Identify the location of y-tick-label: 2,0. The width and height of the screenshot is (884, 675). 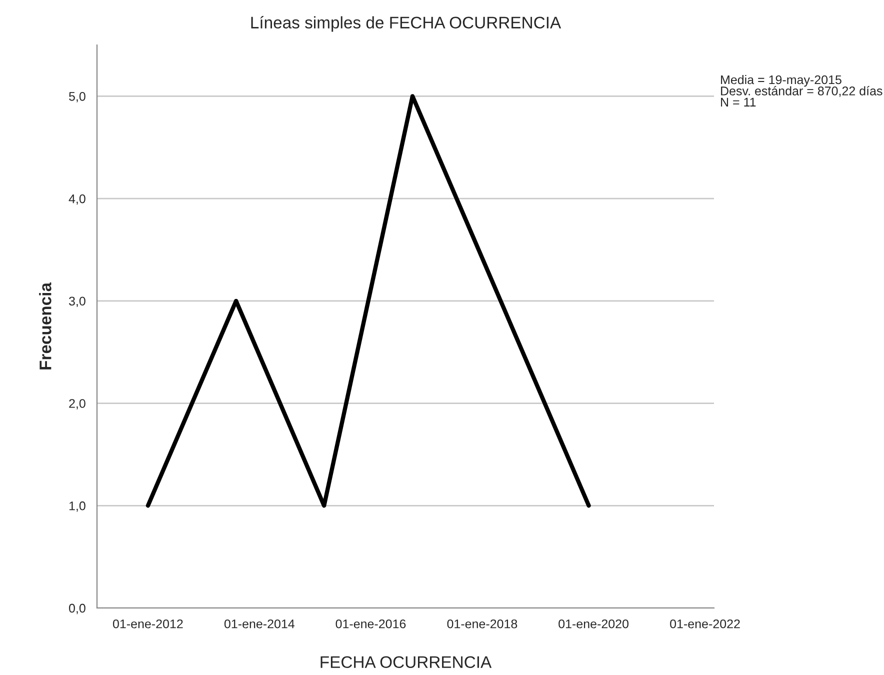
(77, 404).